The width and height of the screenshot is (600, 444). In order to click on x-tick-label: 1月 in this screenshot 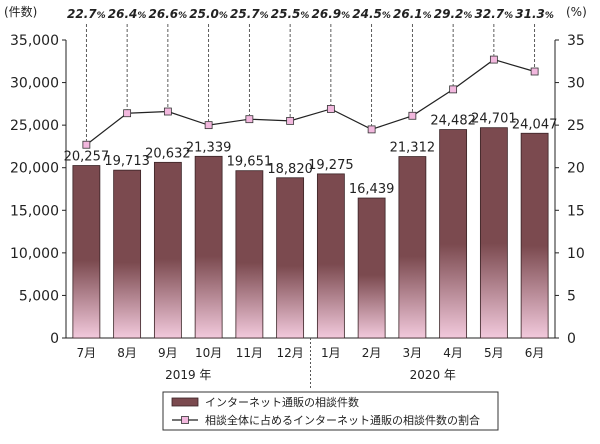, I will do `click(331, 353)`.